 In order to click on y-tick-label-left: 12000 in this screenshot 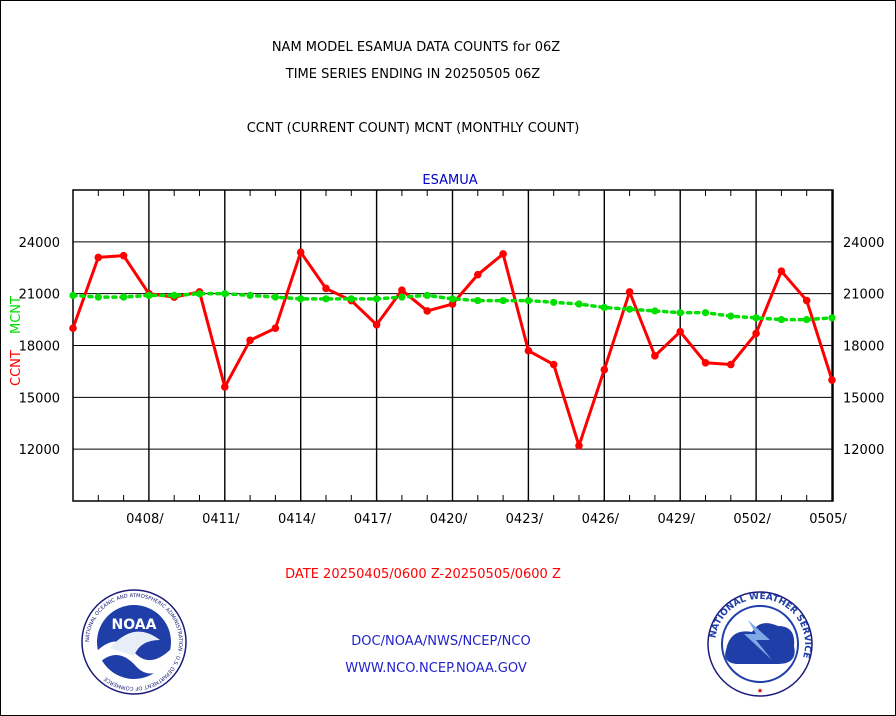, I will do `click(39, 450)`.